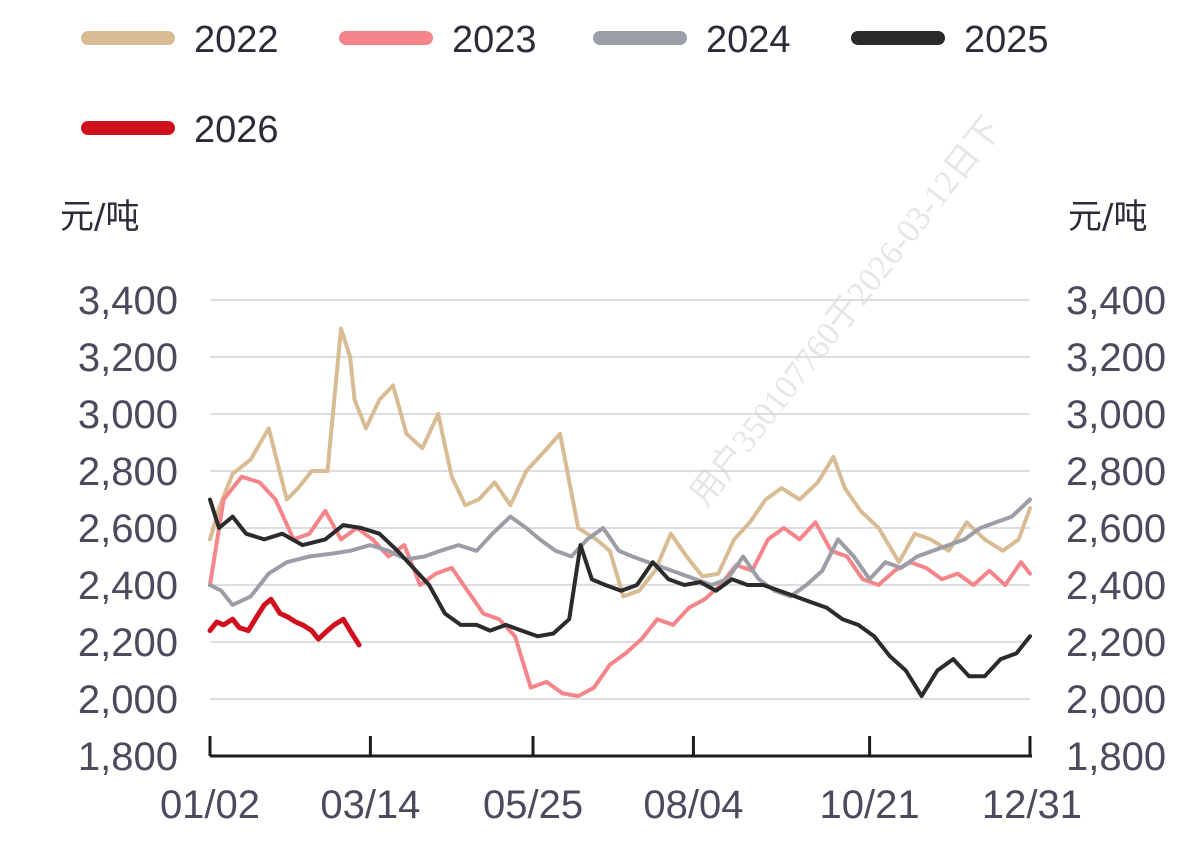  What do you see at coordinates (494, 40) in the screenshot?
I see `legend-label-2023: 2023` at bounding box center [494, 40].